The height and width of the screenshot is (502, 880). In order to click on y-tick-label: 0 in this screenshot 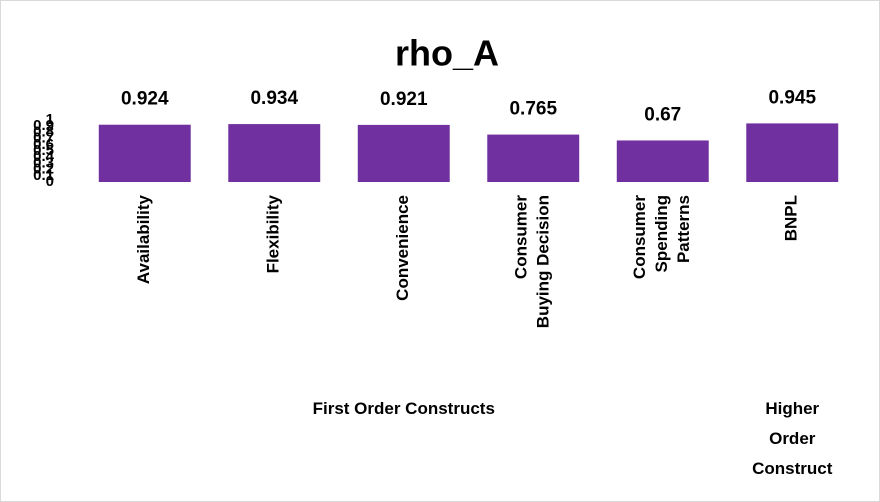, I will do `click(50, 181)`.